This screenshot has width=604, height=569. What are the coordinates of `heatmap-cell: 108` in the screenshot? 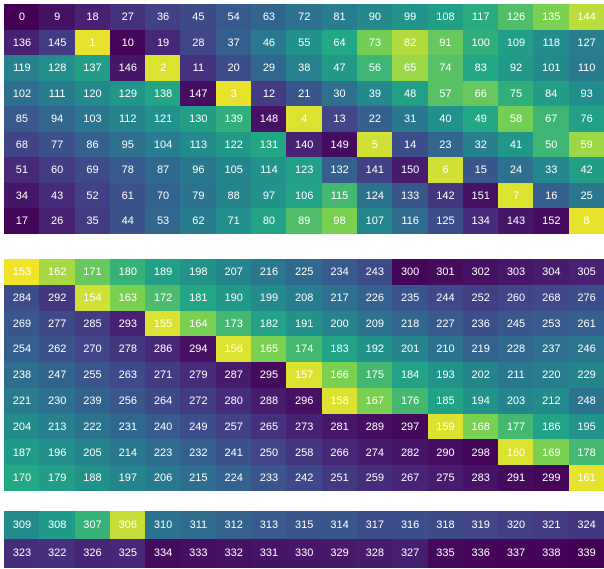 It's located at (445, 17).